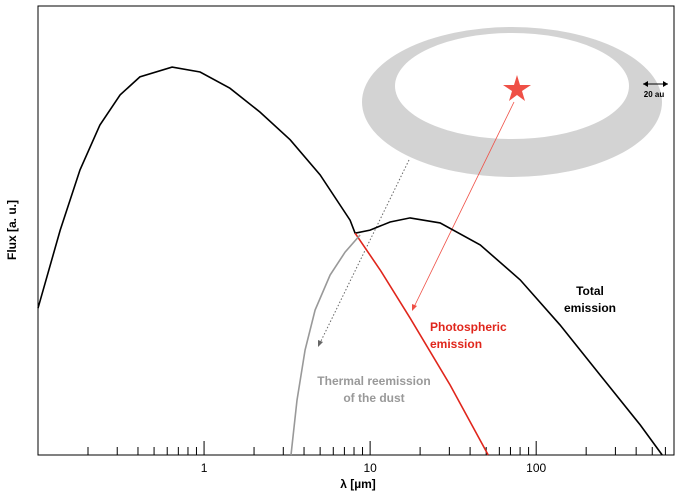 The image size is (678, 495). I want to click on annotation: Thermal reemission, so click(373, 381).